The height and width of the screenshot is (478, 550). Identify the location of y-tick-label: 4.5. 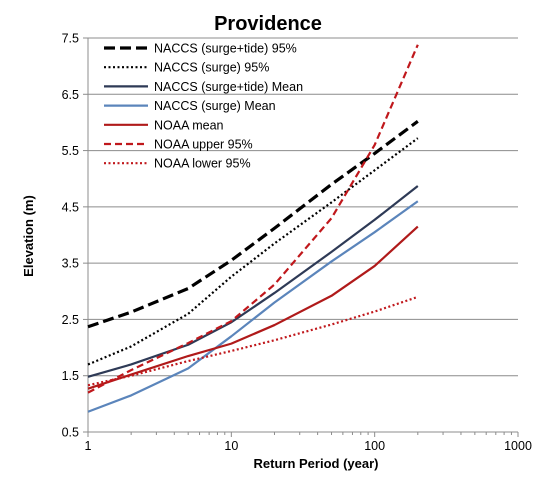
(70, 207).